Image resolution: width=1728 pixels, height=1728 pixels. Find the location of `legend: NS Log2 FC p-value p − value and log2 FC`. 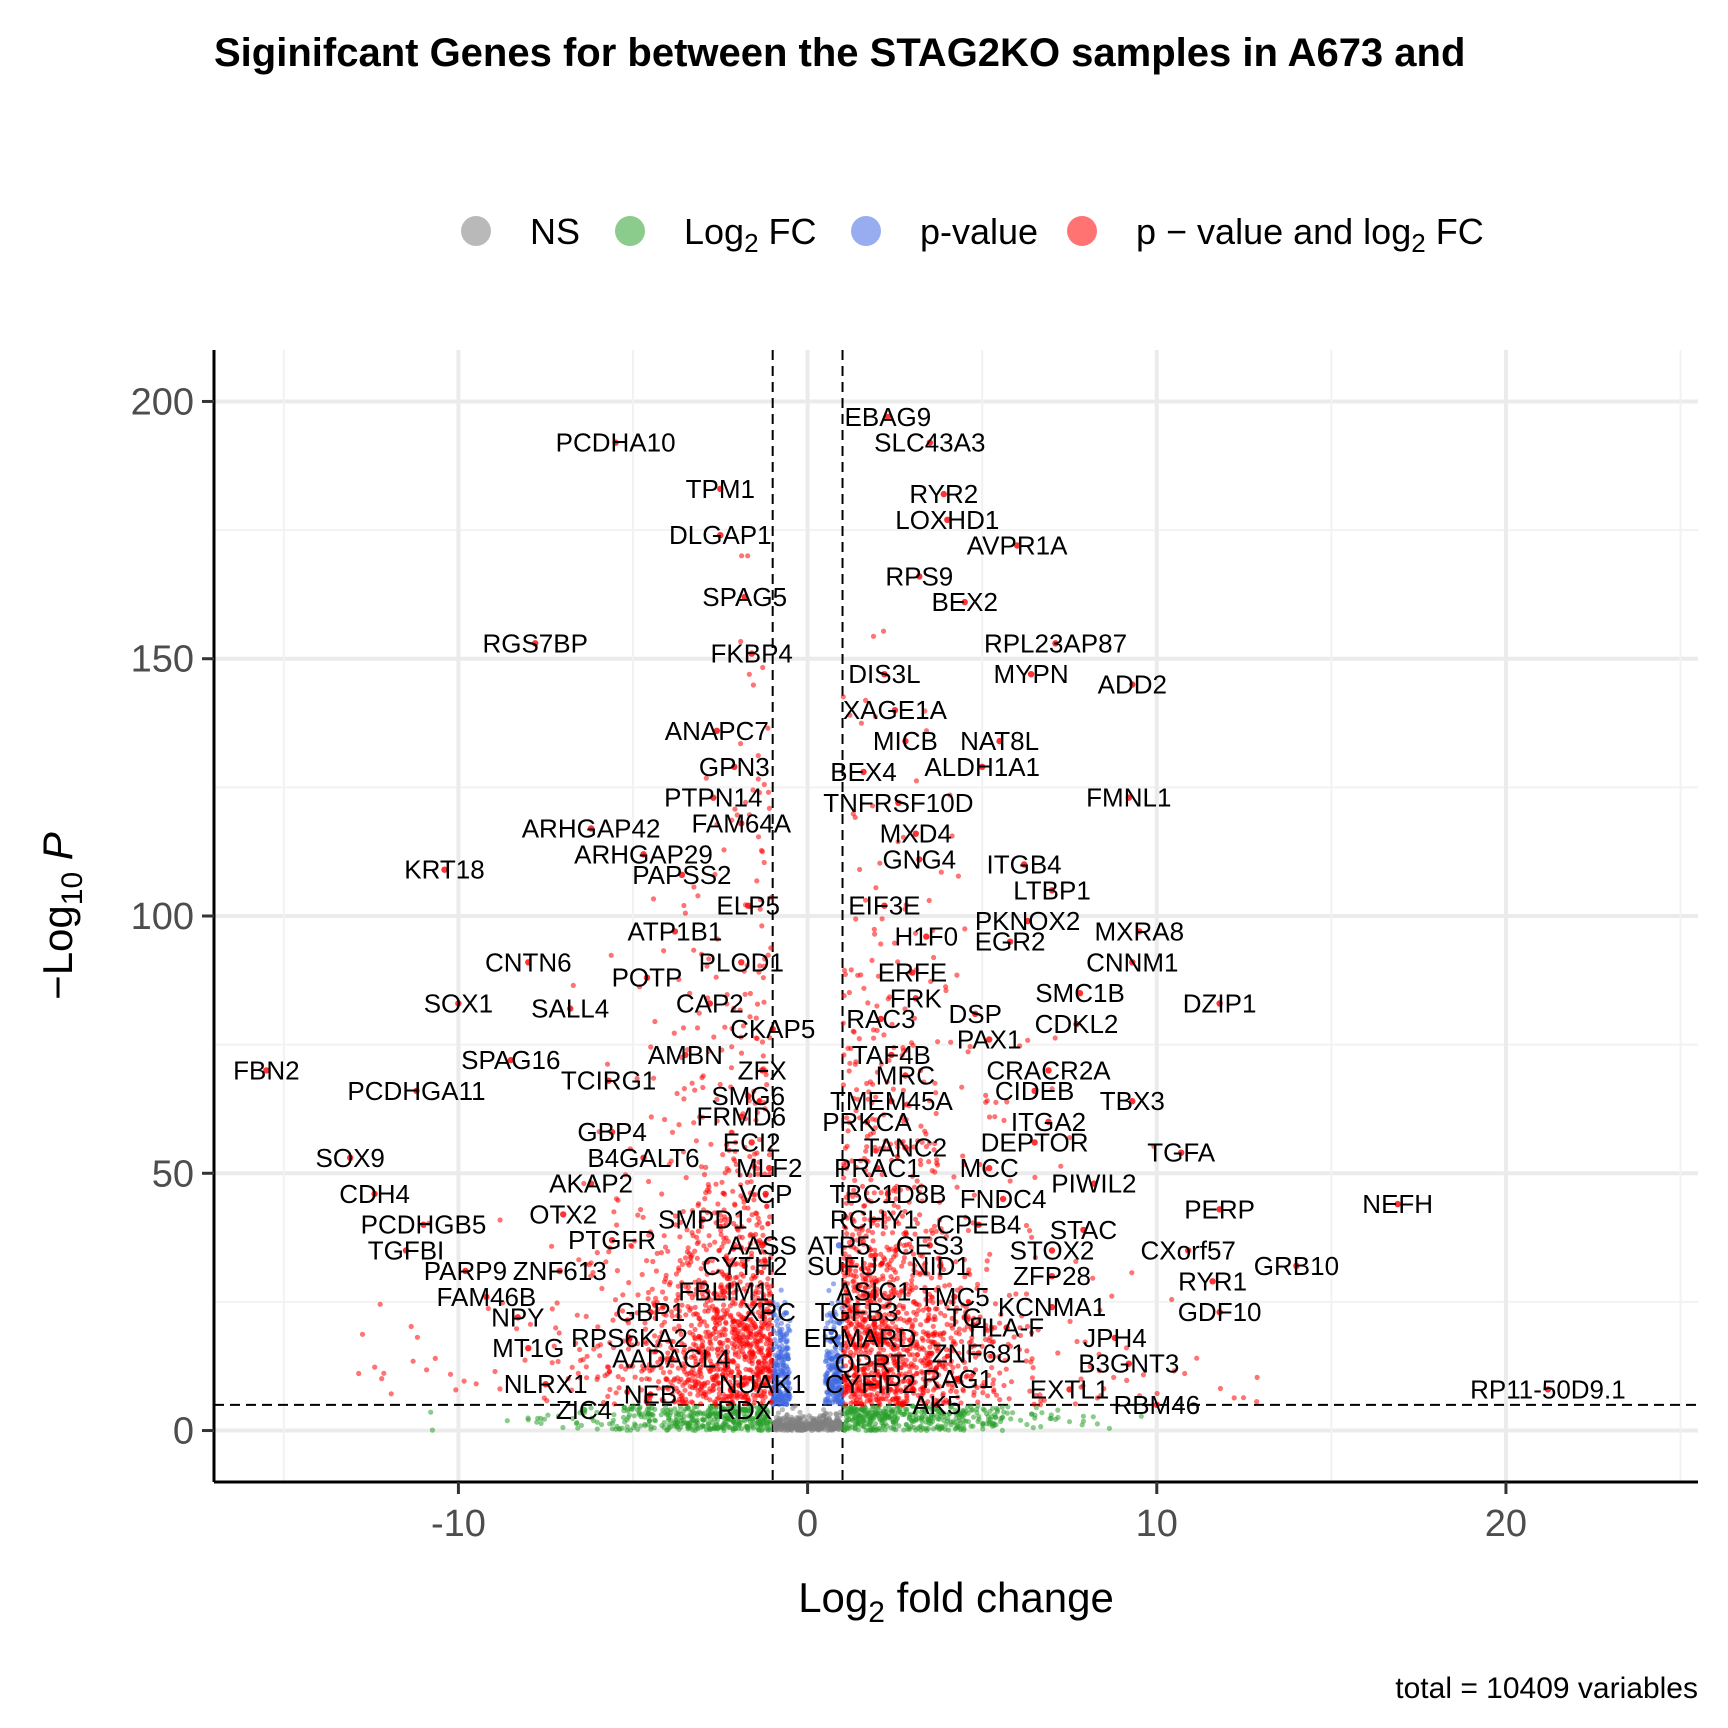

legend: NS Log2 FC p-value p − value and log2 FC is located at coordinates (972, 234).